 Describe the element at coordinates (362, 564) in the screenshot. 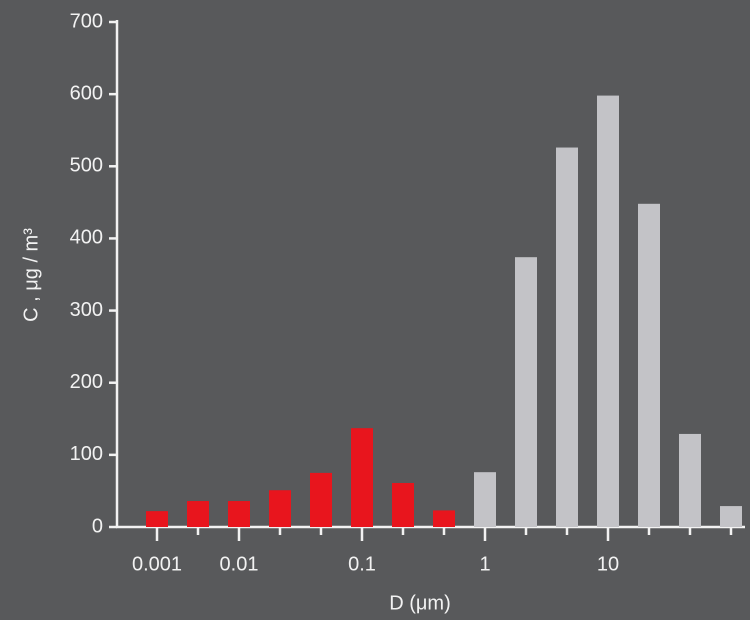

I see `x-tick-label: 0.1` at that location.